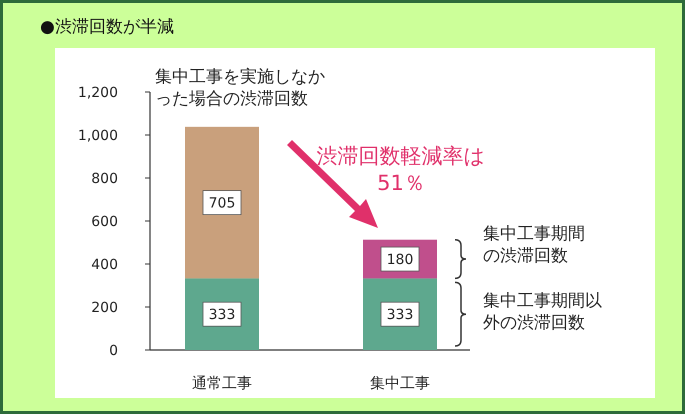 This screenshot has width=685, height=414. What do you see at coordinates (107, 27) in the screenshot?
I see `chart-title: ●渋滞回数が半減` at bounding box center [107, 27].